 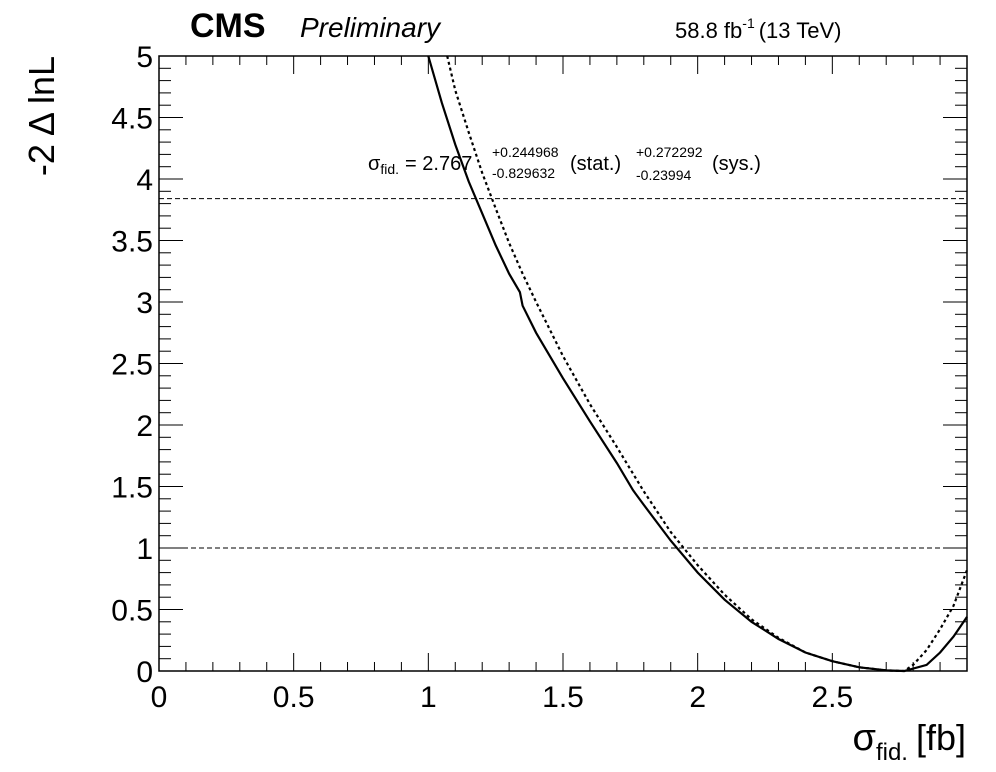 I want to click on x-axis-title: σfid. [fb], so click(x=910, y=741).